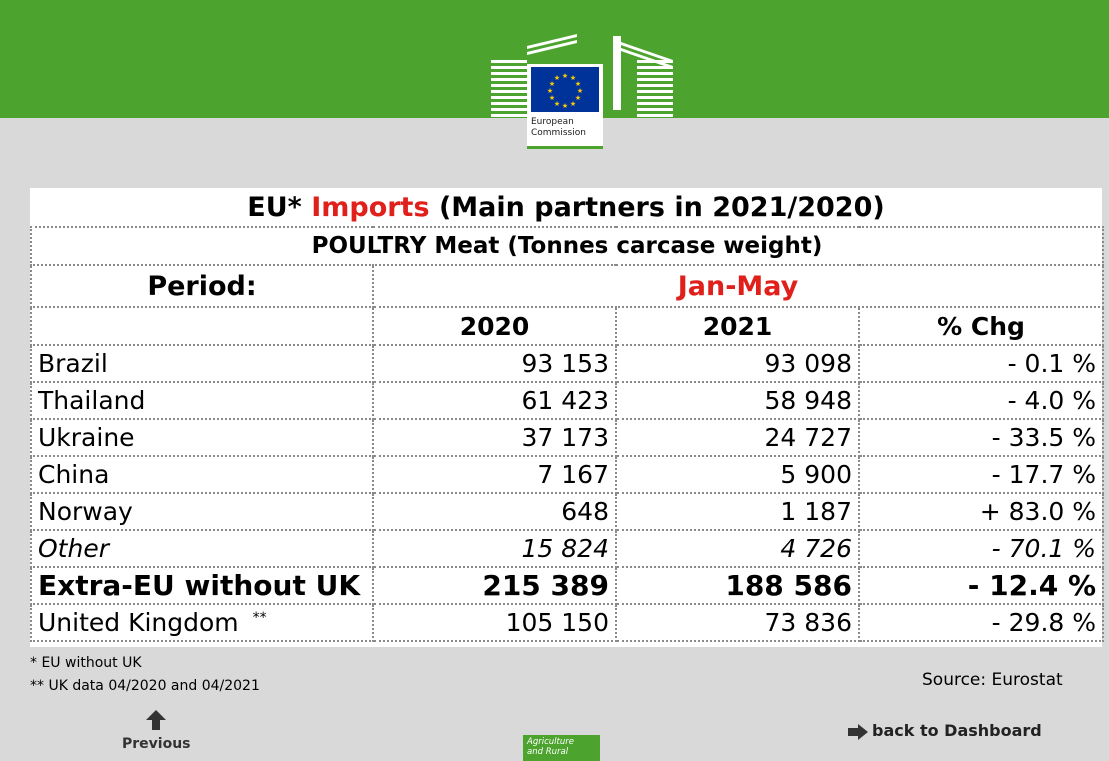 The width and height of the screenshot is (1109, 761). I want to click on footnote-uk: ** UK data 04/2020 and 04/2021, so click(145, 686).